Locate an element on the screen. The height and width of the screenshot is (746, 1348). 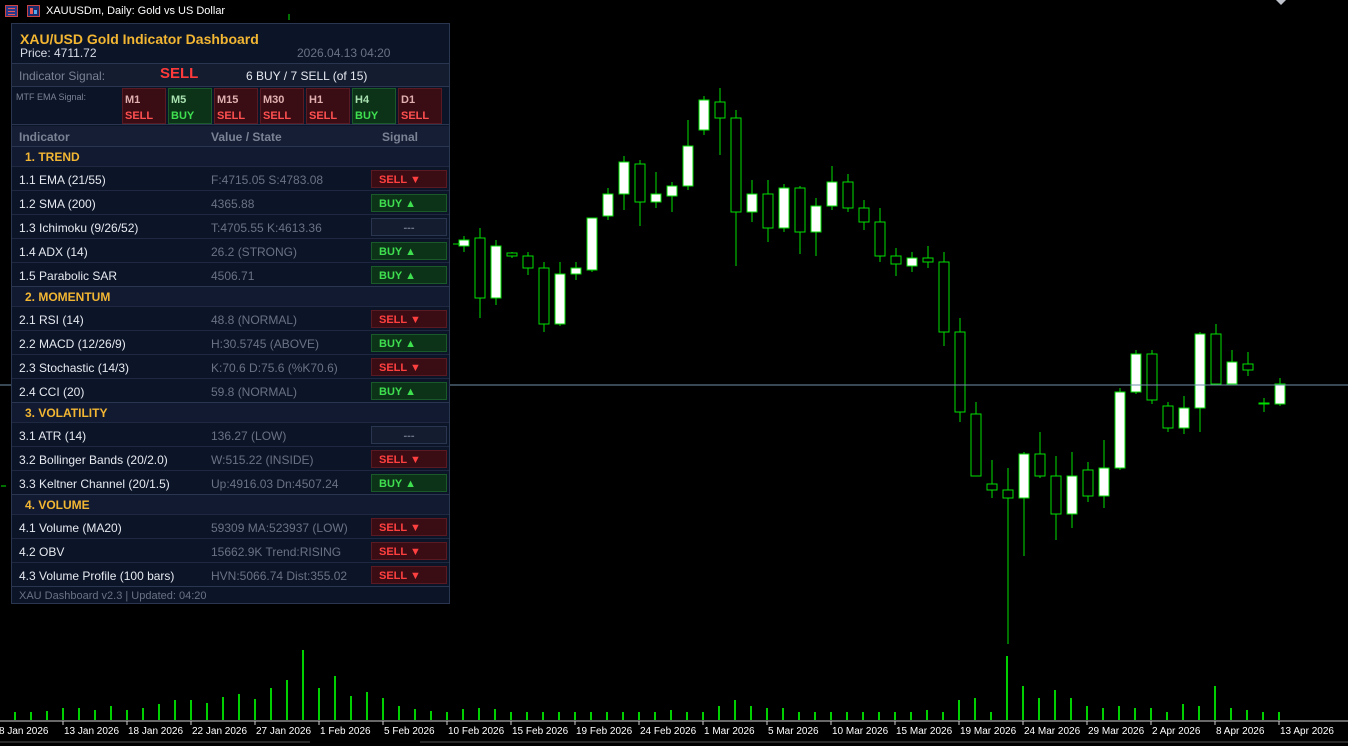
mtf-box-h4: H4 BUY is located at coordinates (374, 106).